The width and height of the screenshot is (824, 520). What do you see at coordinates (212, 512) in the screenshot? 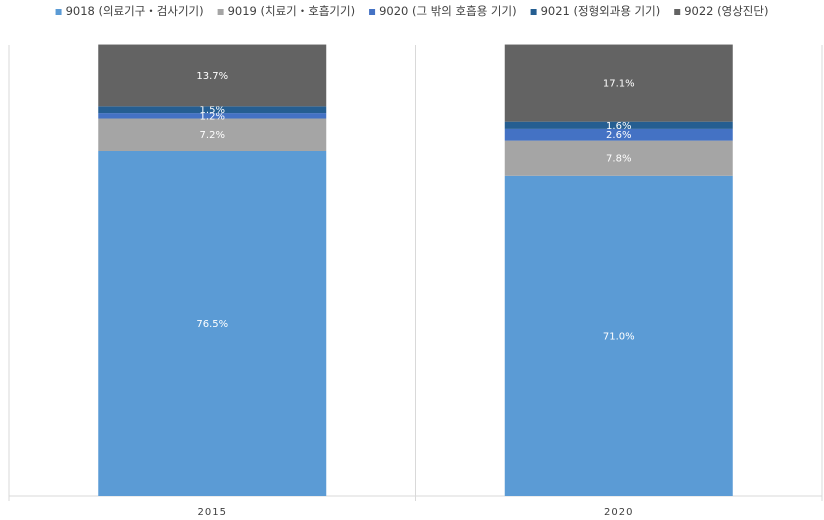
I see `x-tick-label: 2015` at bounding box center [212, 512].